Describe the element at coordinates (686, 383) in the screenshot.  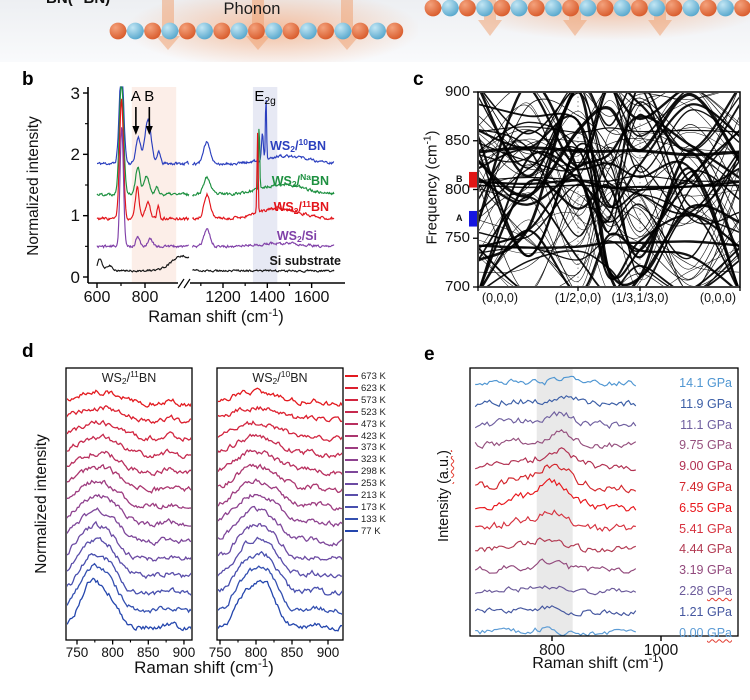
I see `e-series-label: 14.1 GPa` at that location.